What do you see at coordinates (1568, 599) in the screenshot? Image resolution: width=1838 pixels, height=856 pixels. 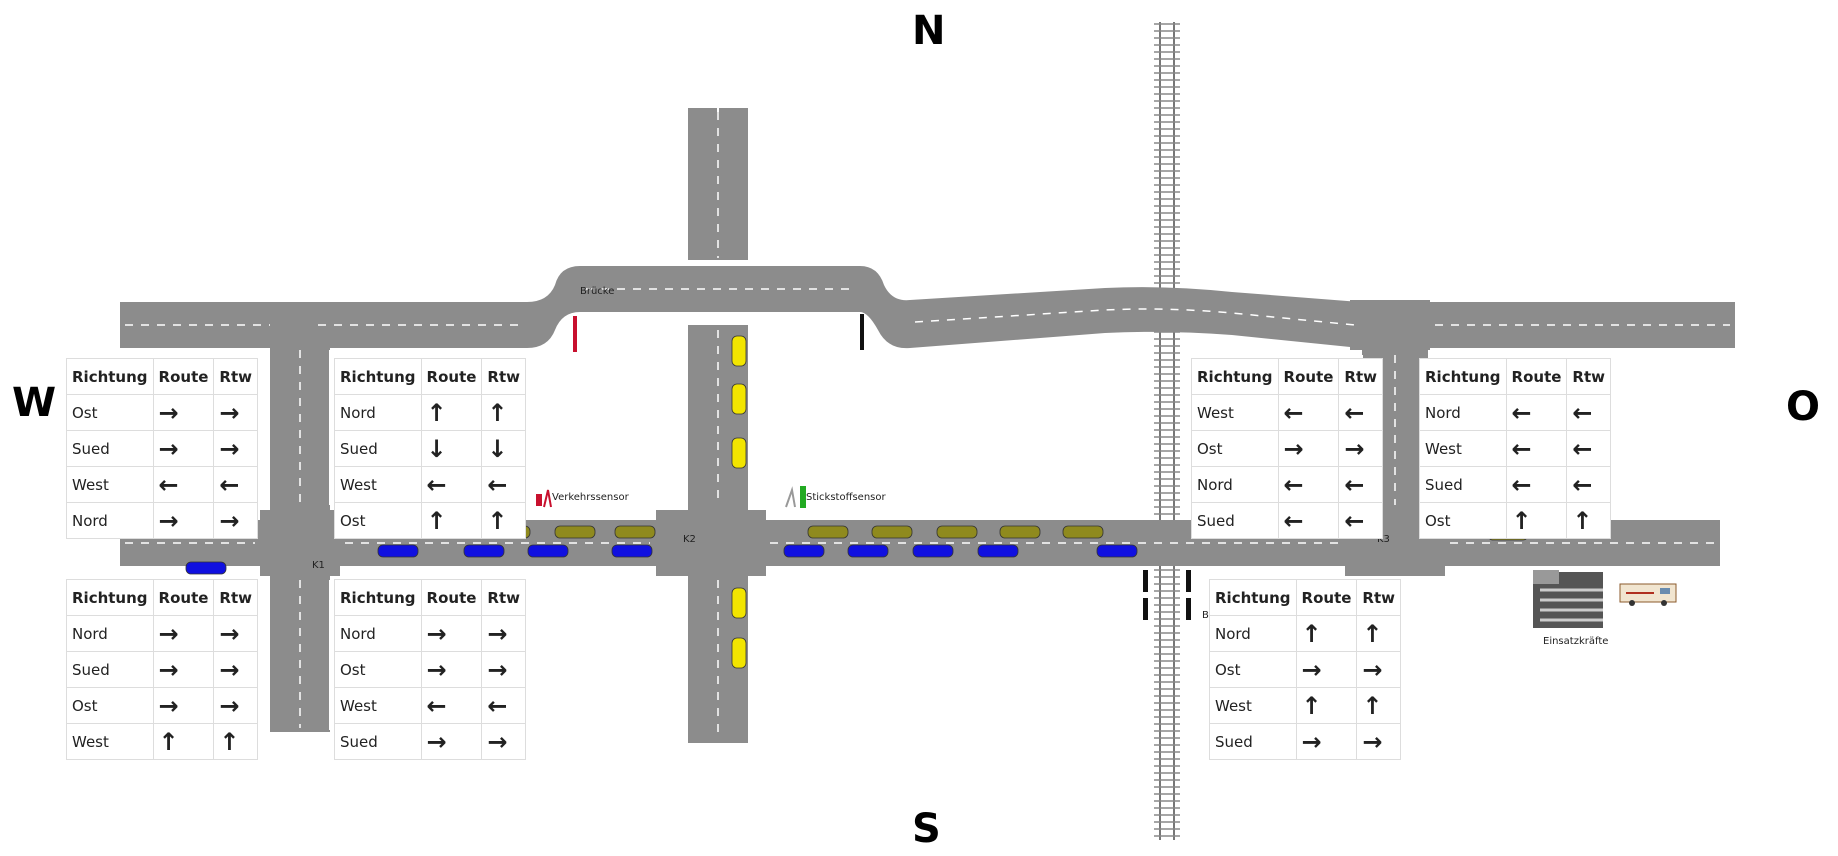 I see `fire-station-icon` at bounding box center [1568, 599].